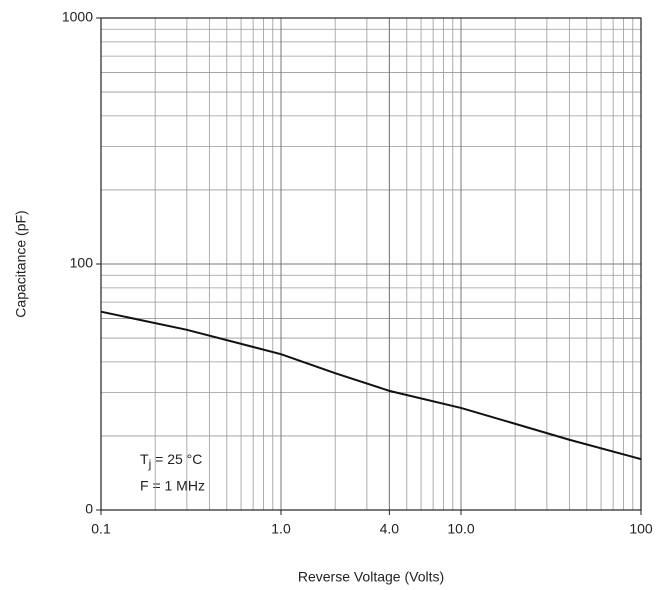  I want to click on y-tick-label: 0, so click(89, 509).